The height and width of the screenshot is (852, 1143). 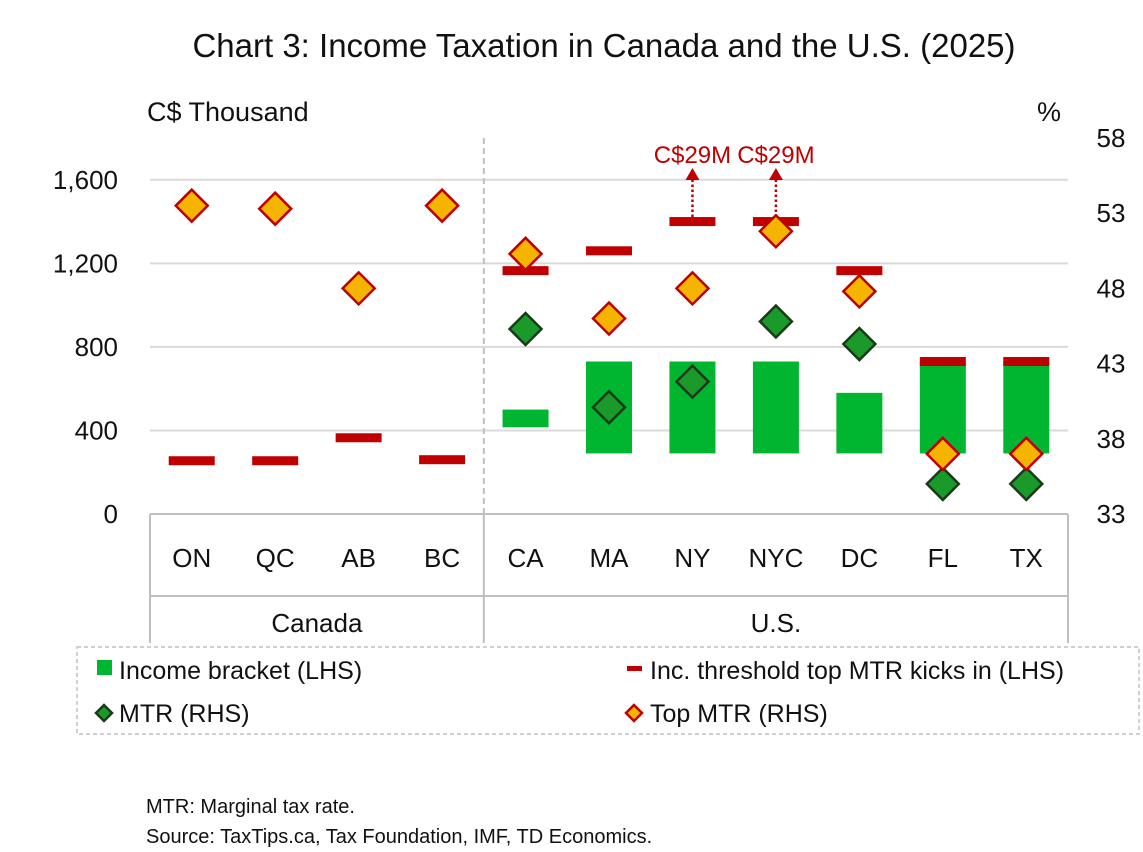 What do you see at coordinates (1049, 112) in the screenshot?
I see `y-right-axis-title: %` at bounding box center [1049, 112].